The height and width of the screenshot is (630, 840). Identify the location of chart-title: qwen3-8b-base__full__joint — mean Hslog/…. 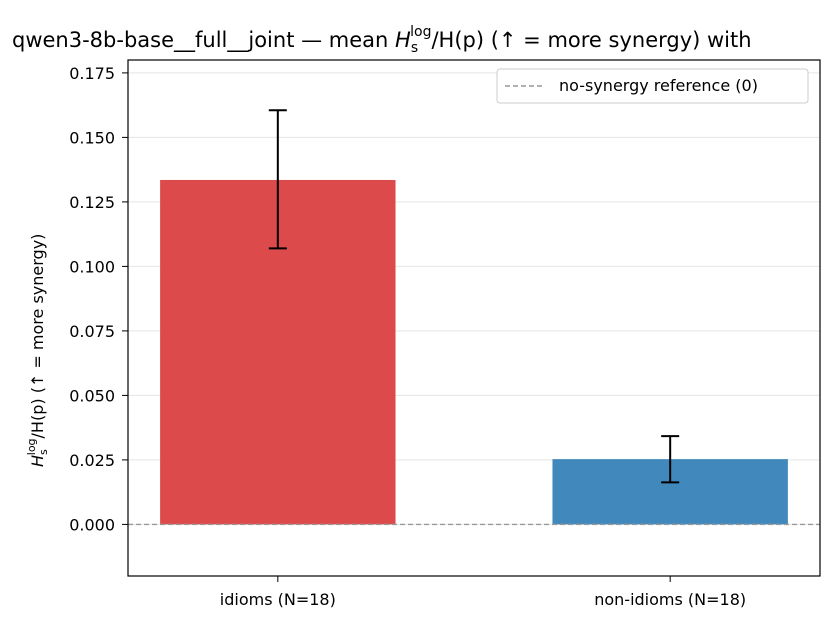
(382, 40).